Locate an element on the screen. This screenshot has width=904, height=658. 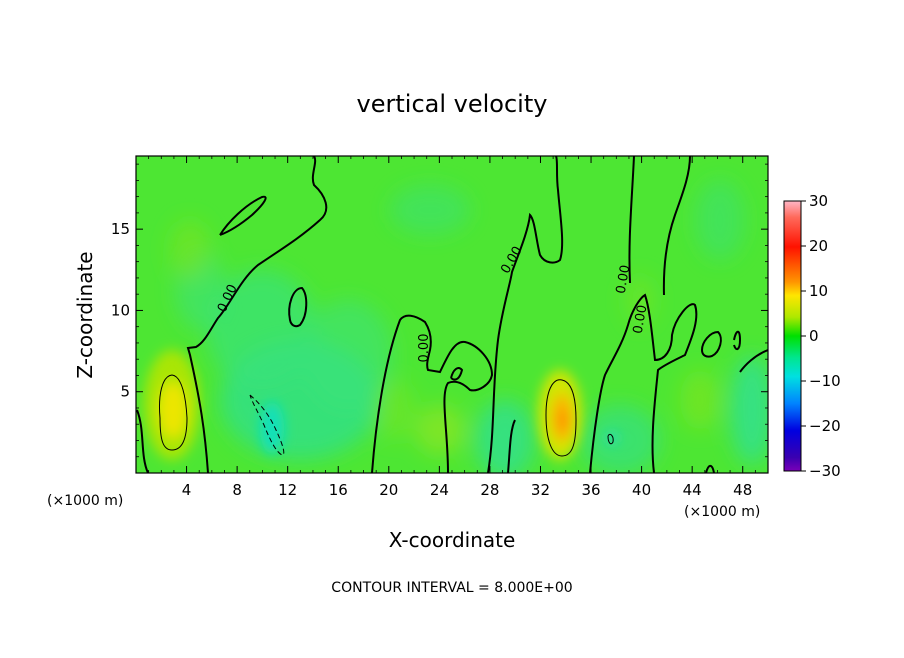
x-tick-label: 8 is located at coordinates (237, 490).